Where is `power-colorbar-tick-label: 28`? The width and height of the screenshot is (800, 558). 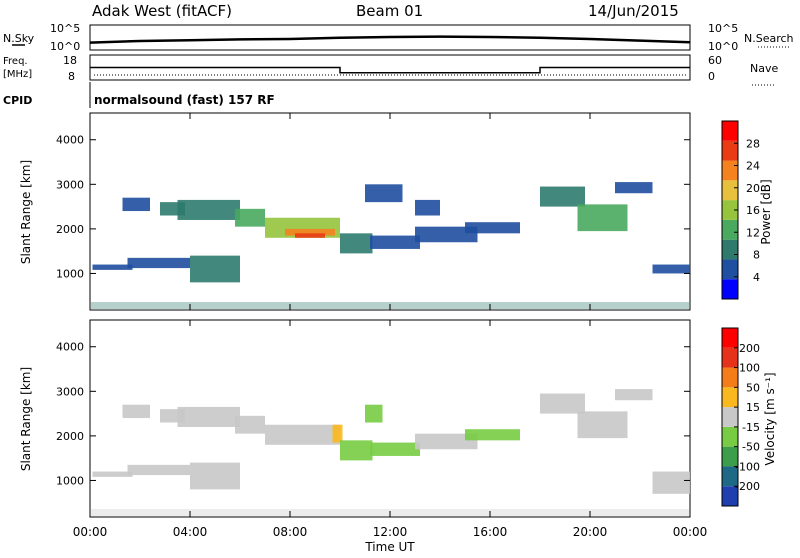
power-colorbar-tick-label: 28 is located at coordinates (753, 143).